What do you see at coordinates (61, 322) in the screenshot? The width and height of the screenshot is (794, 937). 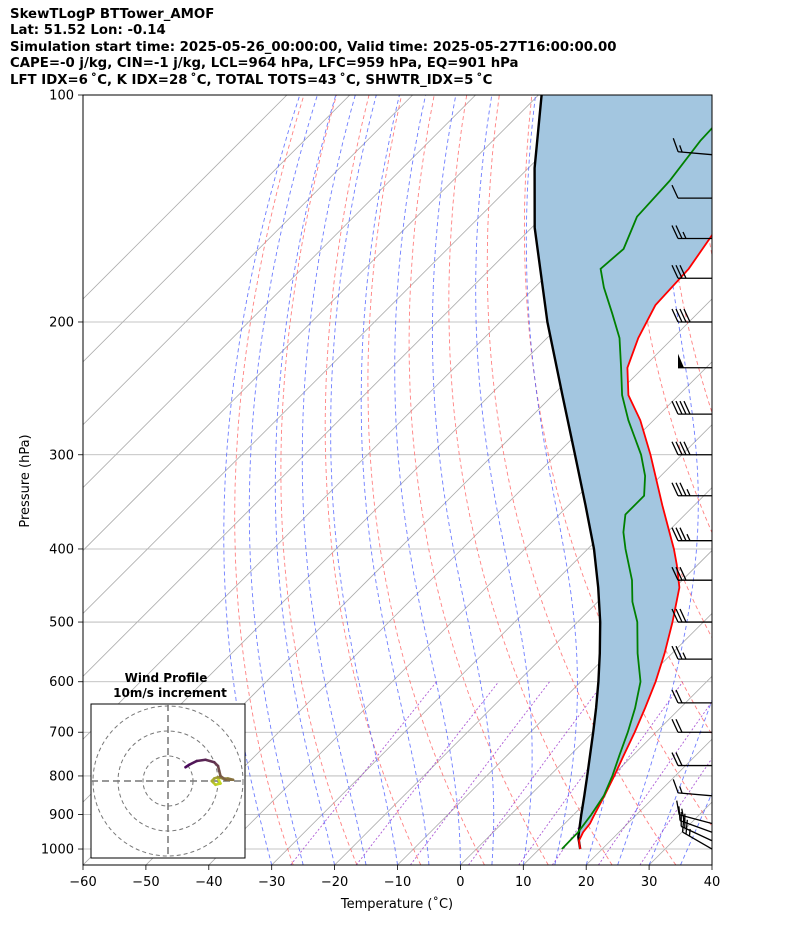 I see `y-tick-label: 200` at bounding box center [61, 322].